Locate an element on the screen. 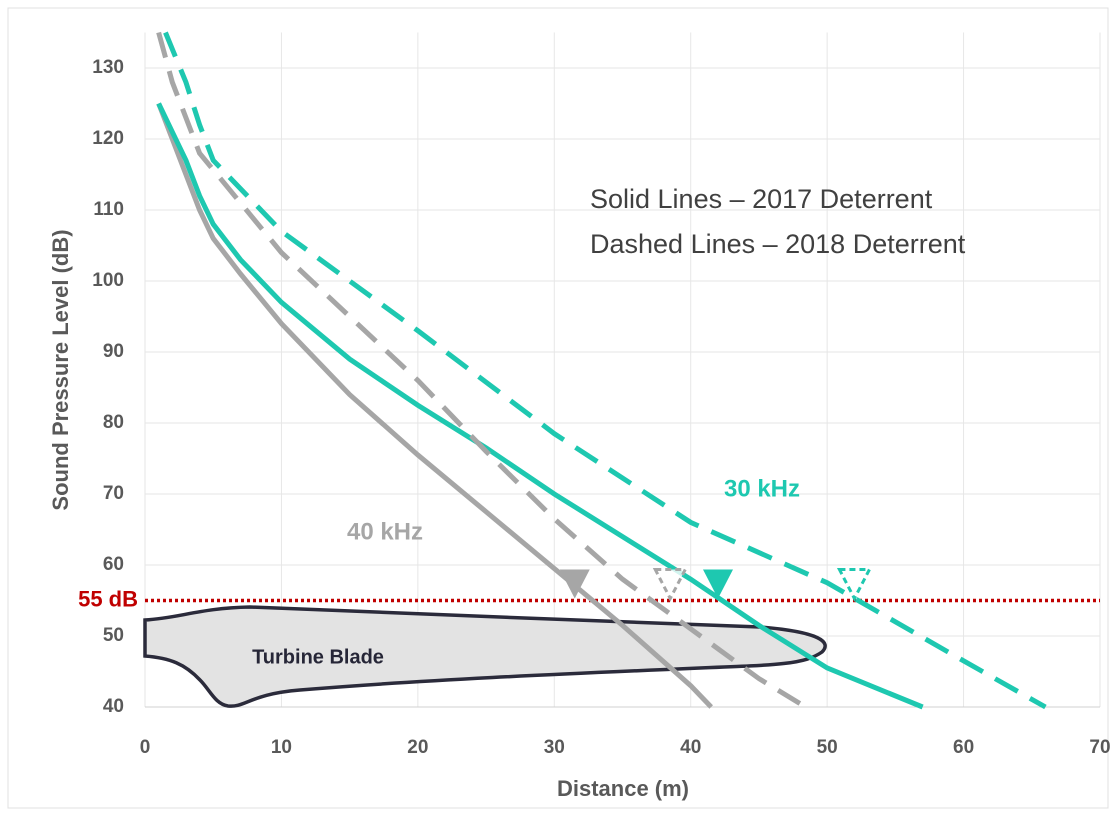 The image size is (1114, 828). y-tick-label: 120 is located at coordinates (108, 138).